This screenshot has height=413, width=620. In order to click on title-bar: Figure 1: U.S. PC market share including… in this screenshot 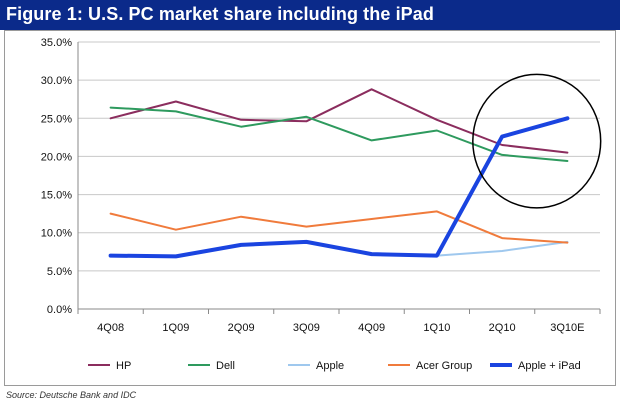, I will do `click(310, 15)`.